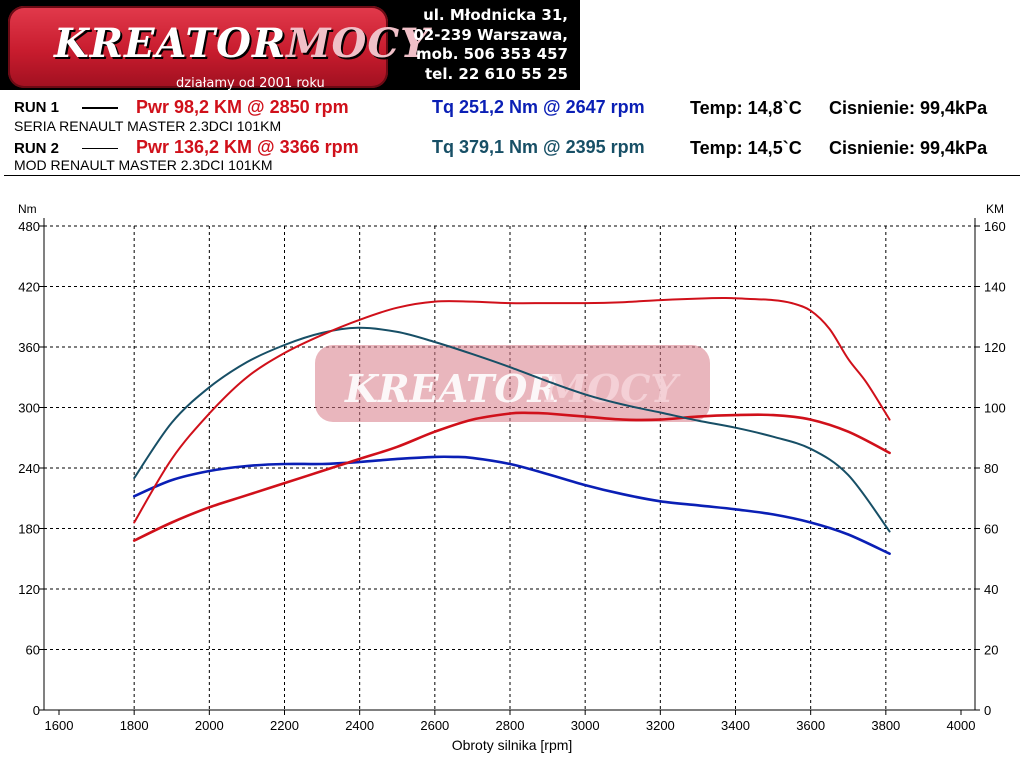 The height and width of the screenshot is (768, 1024). What do you see at coordinates (359, 725) in the screenshot?
I see `x-tick-label: 2400` at bounding box center [359, 725].